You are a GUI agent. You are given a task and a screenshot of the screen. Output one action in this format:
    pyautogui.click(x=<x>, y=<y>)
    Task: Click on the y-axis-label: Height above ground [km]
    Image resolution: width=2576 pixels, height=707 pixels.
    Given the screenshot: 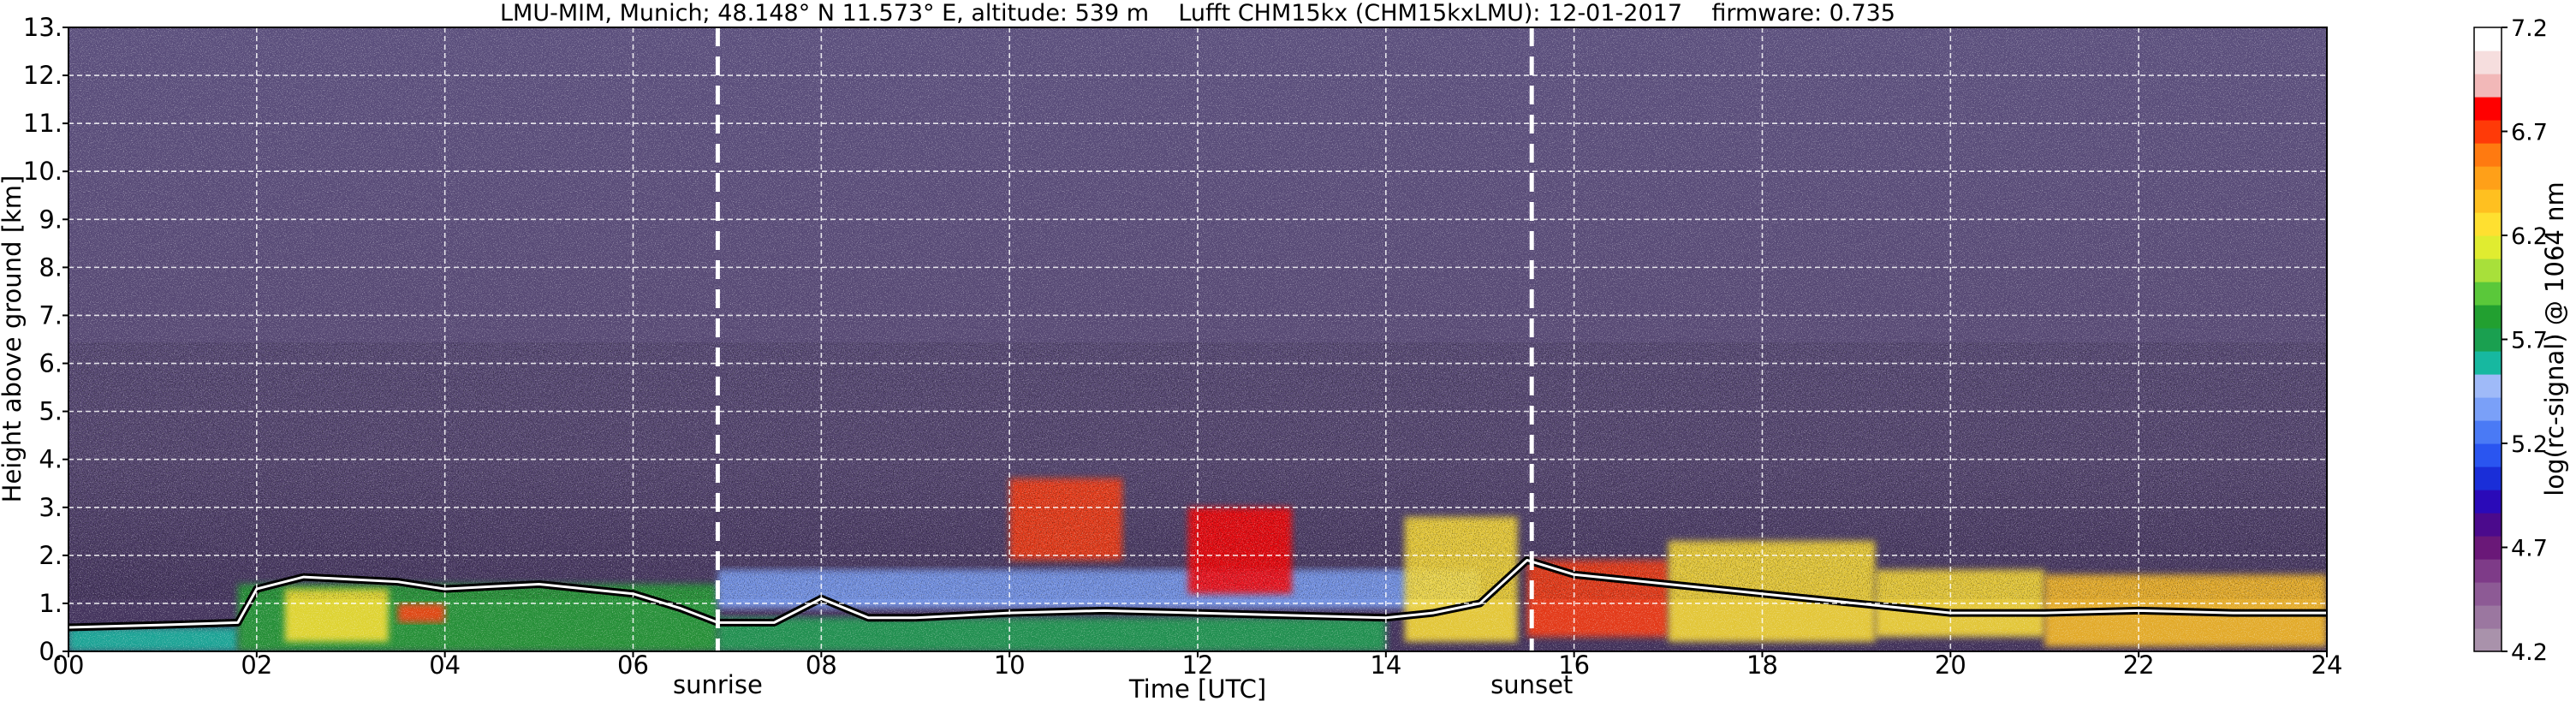 What is the action you would take?
    pyautogui.click(x=14, y=339)
    